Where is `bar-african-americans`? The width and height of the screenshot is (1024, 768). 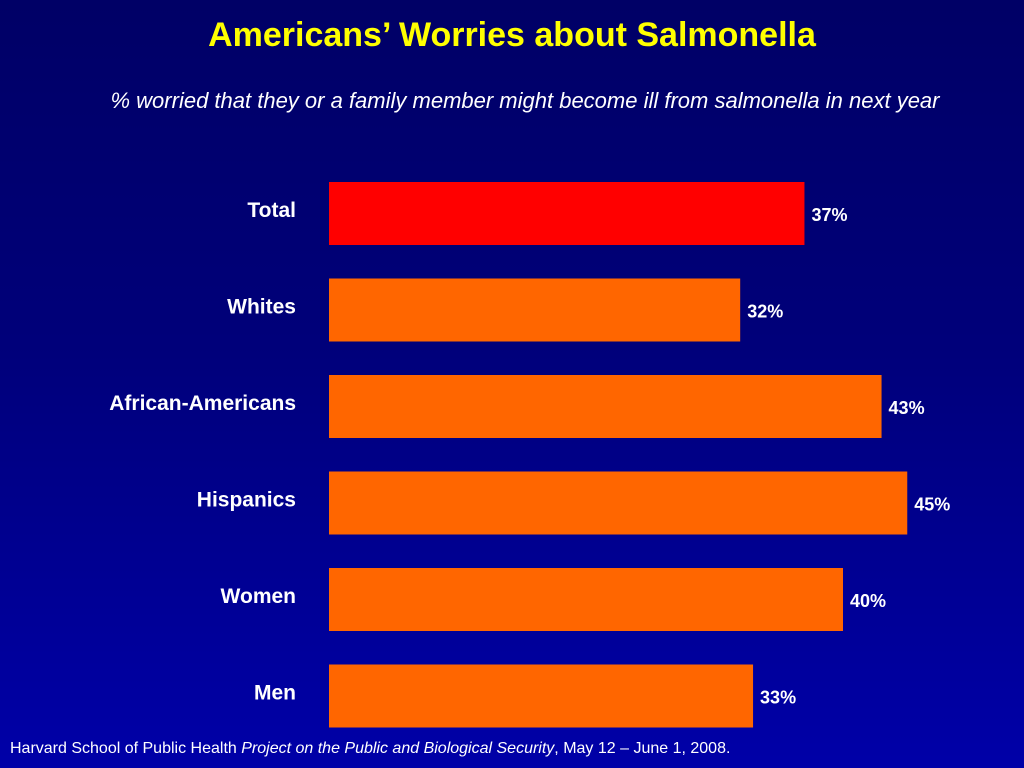
bar-african-americans is located at coordinates (605, 406).